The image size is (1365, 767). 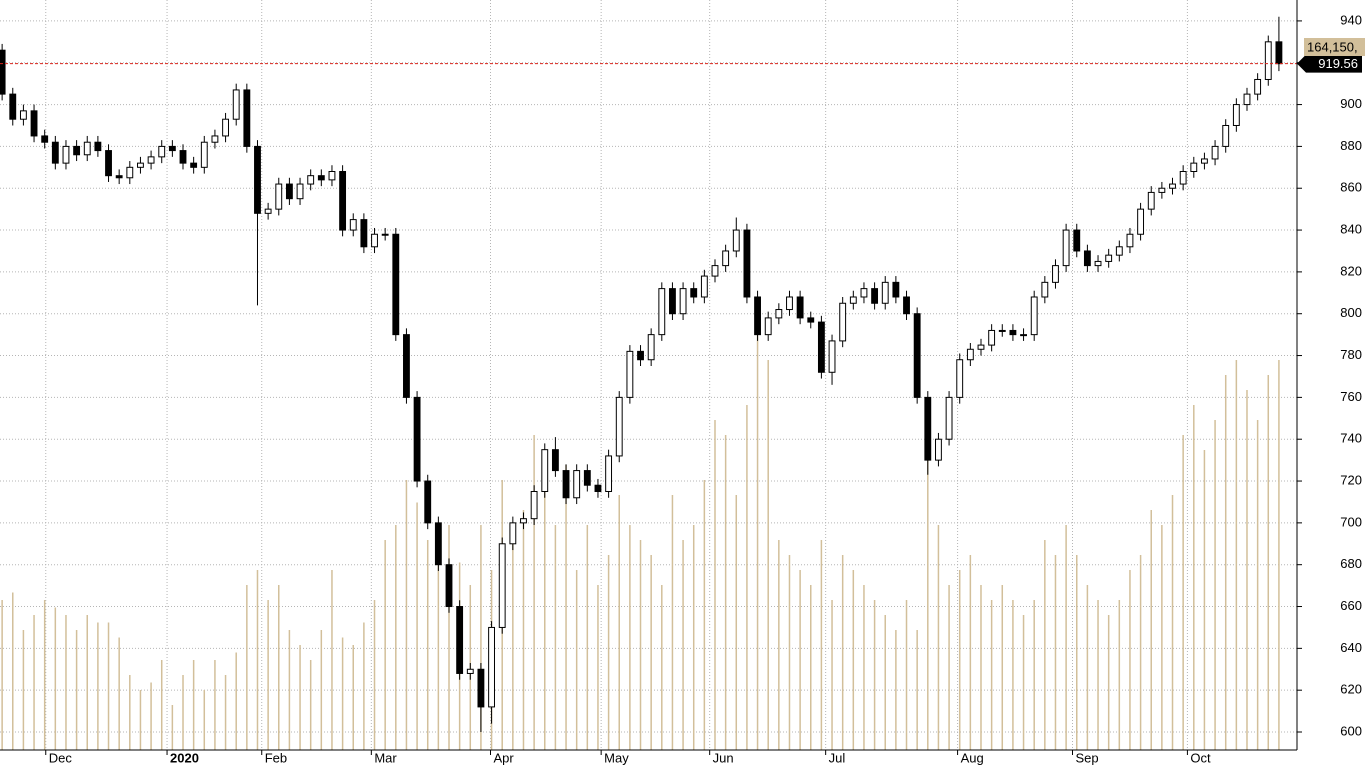 I want to click on x-tick-label: Jul, so click(x=837, y=757).